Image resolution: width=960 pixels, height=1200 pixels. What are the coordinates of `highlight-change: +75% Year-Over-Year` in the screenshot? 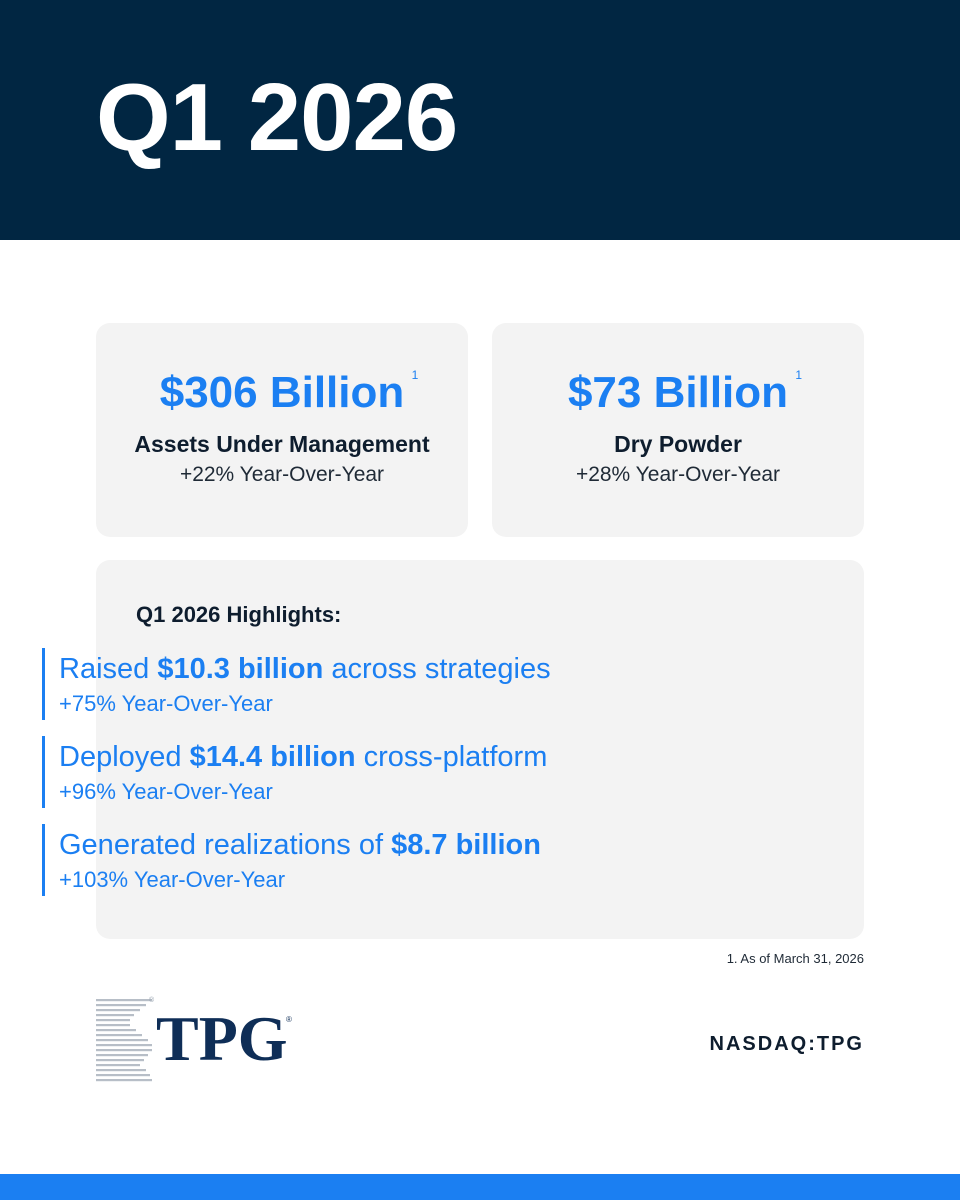 It's located at (166, 703).